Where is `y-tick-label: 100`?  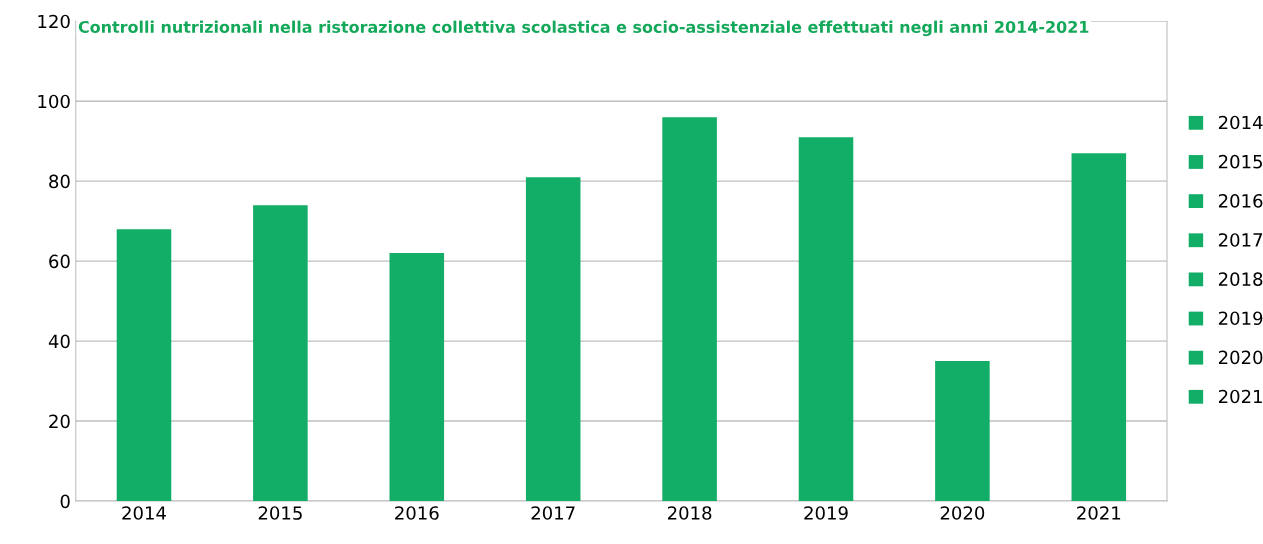 y-tick-label: 100 is located at coordinates (54, 101).